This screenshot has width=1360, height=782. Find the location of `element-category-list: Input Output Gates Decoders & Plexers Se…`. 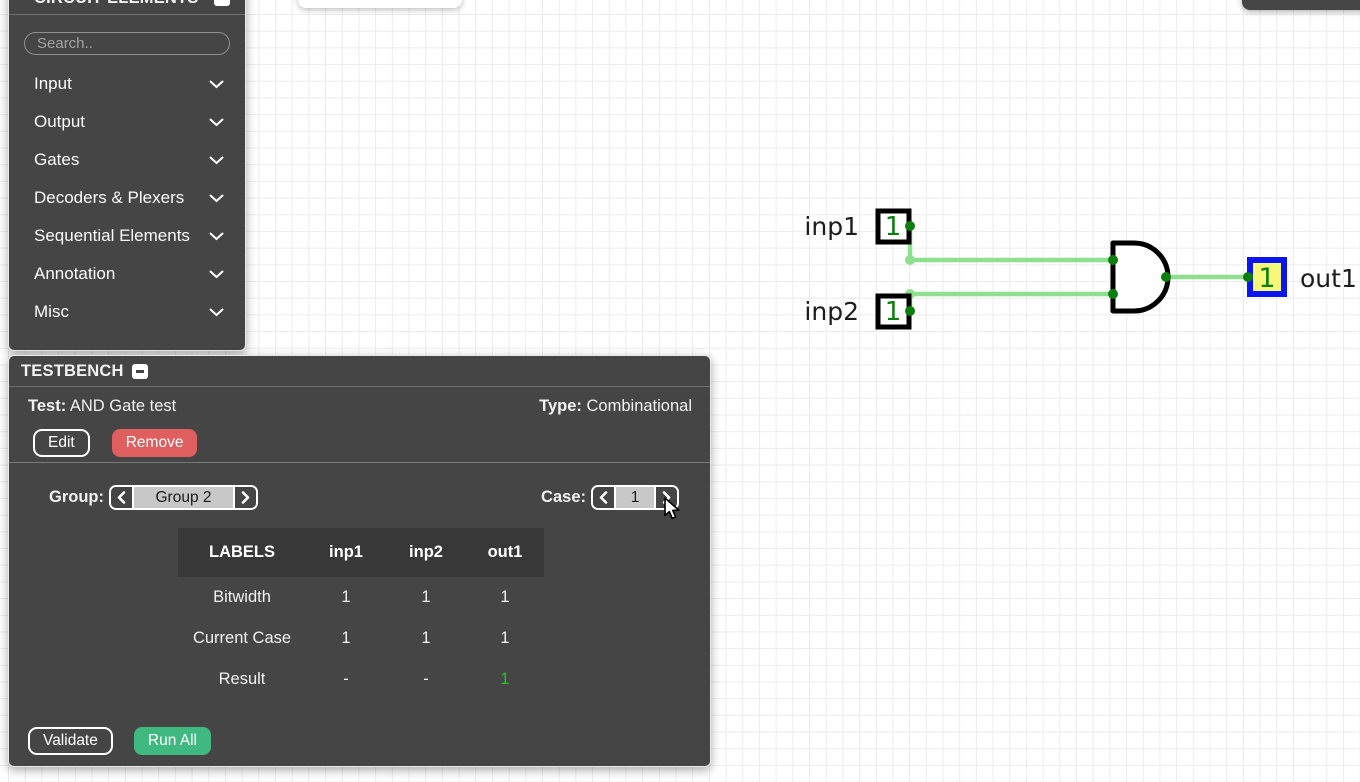

element-category-list: Input Output Gates Decoders & Plexers Se… is located at coordinates (127, 198).